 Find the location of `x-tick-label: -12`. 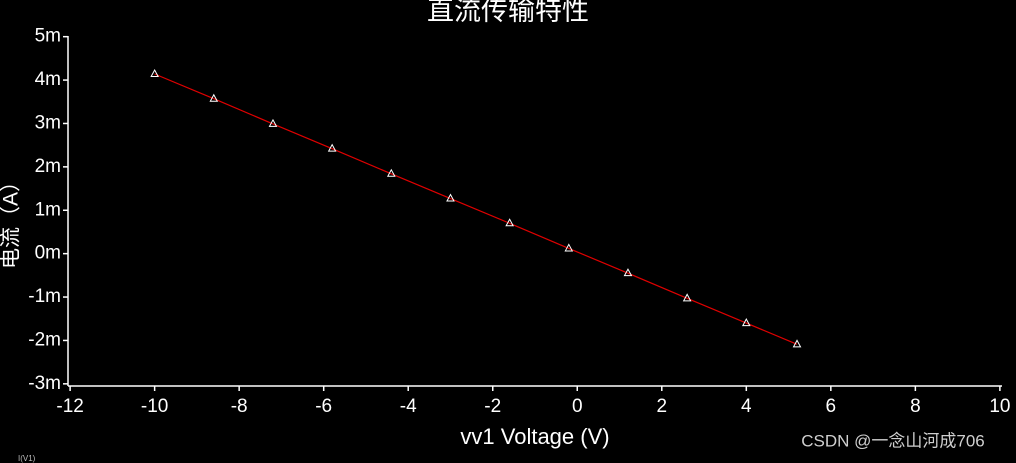

x-tick-label: -12 is located at coordinates (69, 406).